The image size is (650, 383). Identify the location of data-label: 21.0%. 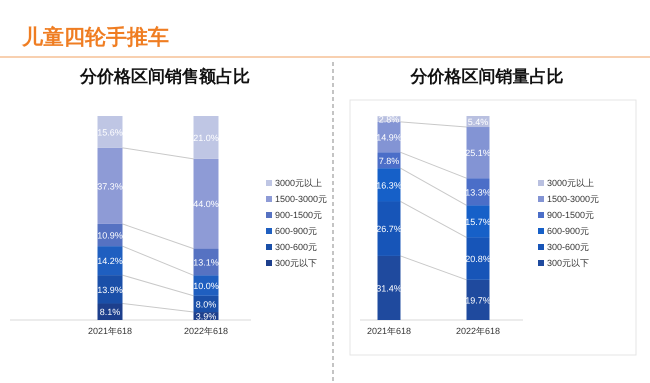
(206, 137).